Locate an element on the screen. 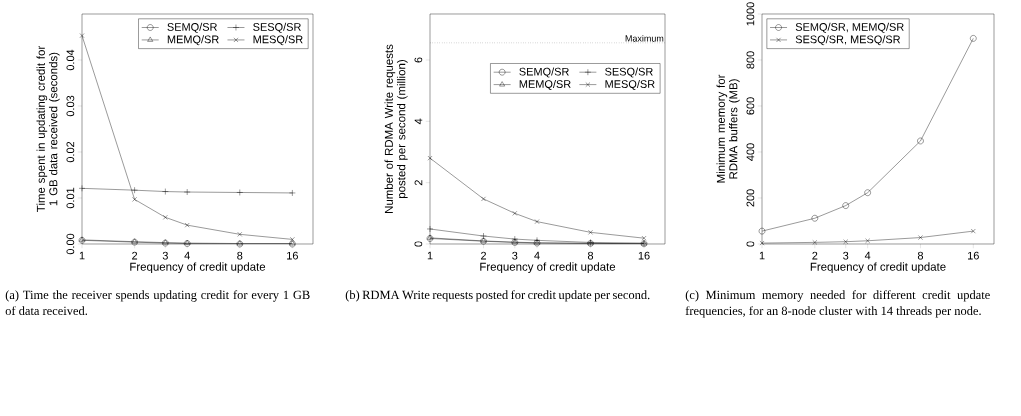 This screenshot has height=416, width=1021. y-axis-title: Number of RDMA Write requests posted per second (million) is located at coordinates (396, 128).